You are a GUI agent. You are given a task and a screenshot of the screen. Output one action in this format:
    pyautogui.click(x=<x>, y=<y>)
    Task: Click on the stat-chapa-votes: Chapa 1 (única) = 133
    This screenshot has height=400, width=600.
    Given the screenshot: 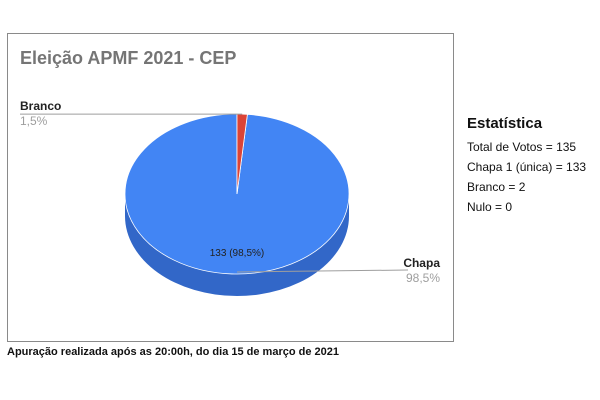 What is the action you would take?
    pyautogui.click(x=527, y=167)
    